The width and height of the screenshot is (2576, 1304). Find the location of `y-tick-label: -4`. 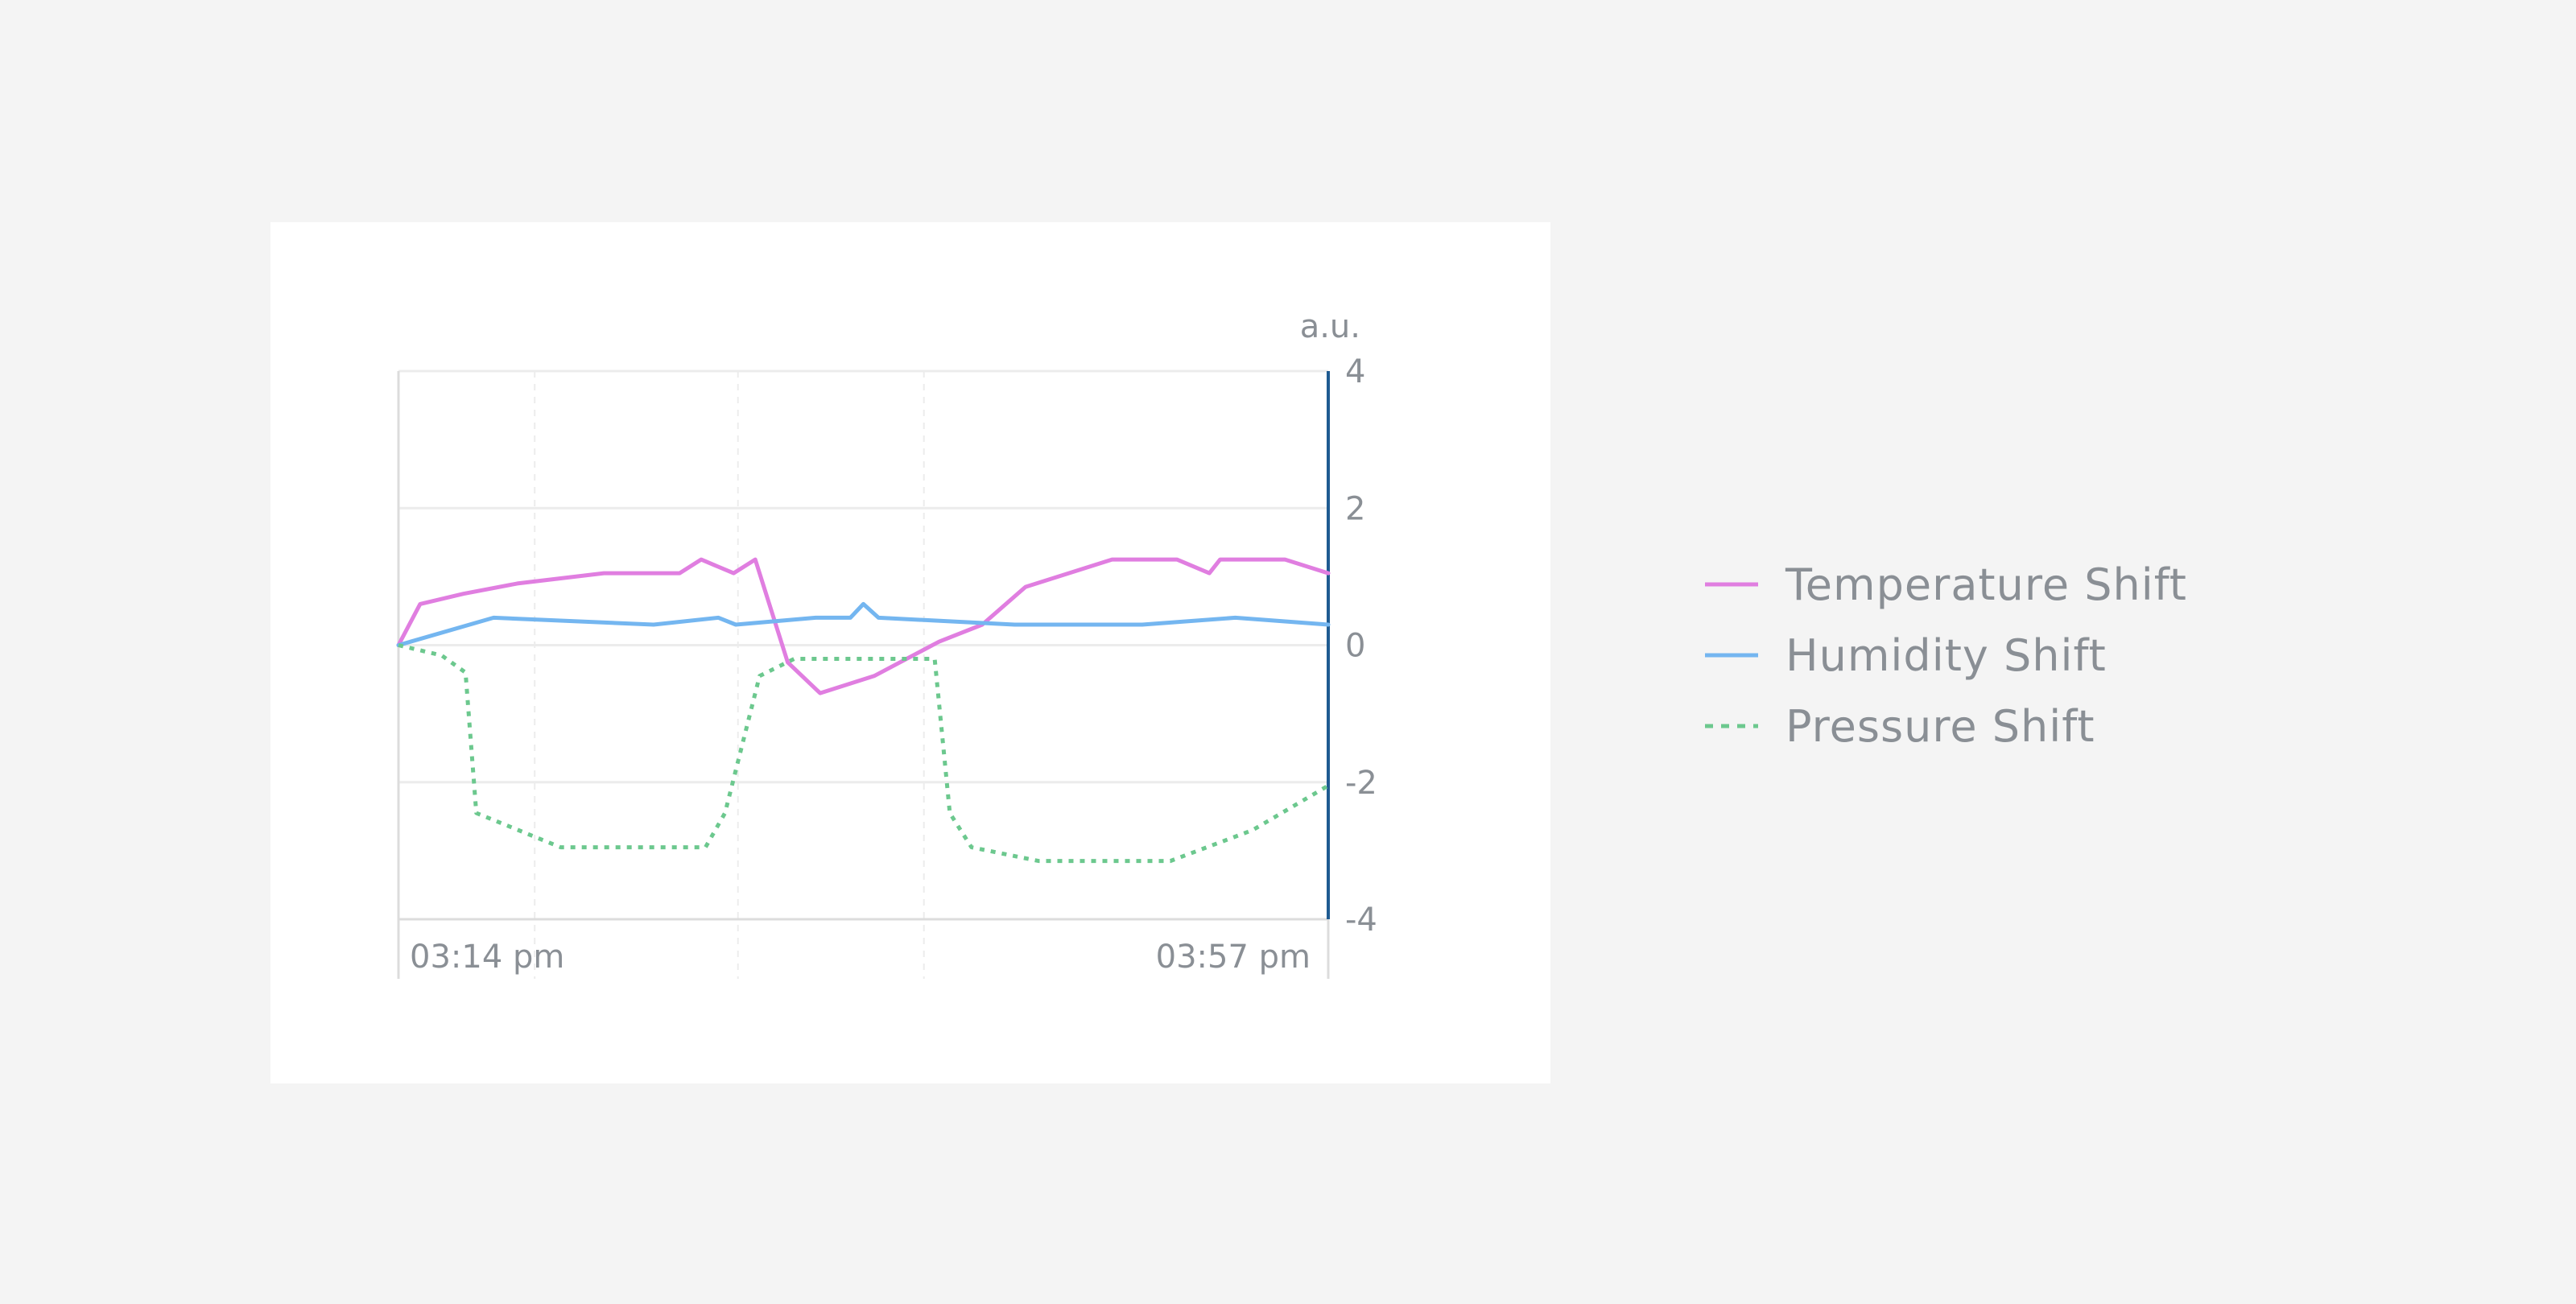

y-tick-label: -4 is located at coordinates (1361, 920).